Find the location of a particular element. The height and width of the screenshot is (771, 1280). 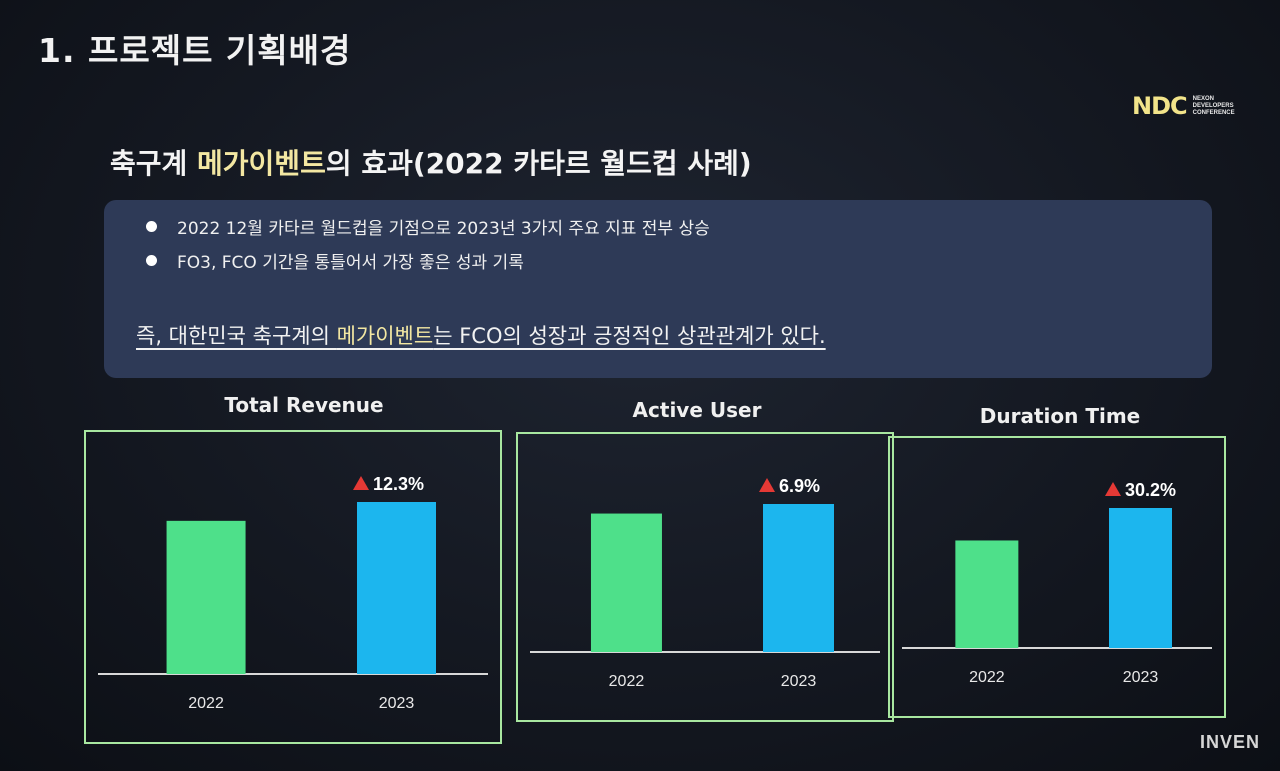

logo-line-1: NEXON is located at coordinates (1203, 98).